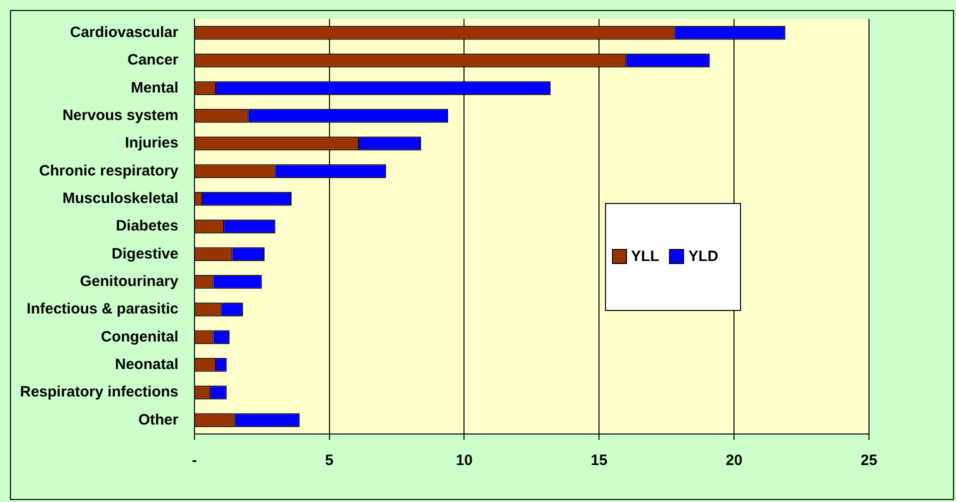 This screenshot has width=956, height=502. Describe the element at coordinates (120, 198) in the screenshot. I see `y-tick-label: Musculoskeletal` at that location.